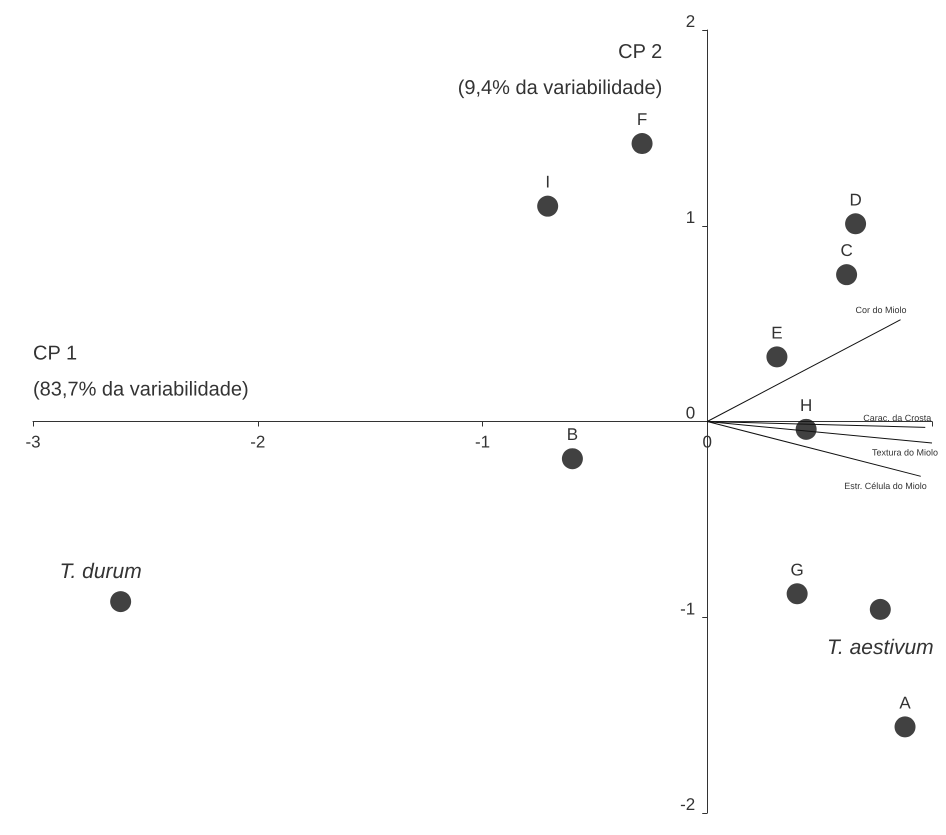  Describe the element at coordinates (905, 453) in the screenshot. I see `series-label: Textura do Miolo` at that location.